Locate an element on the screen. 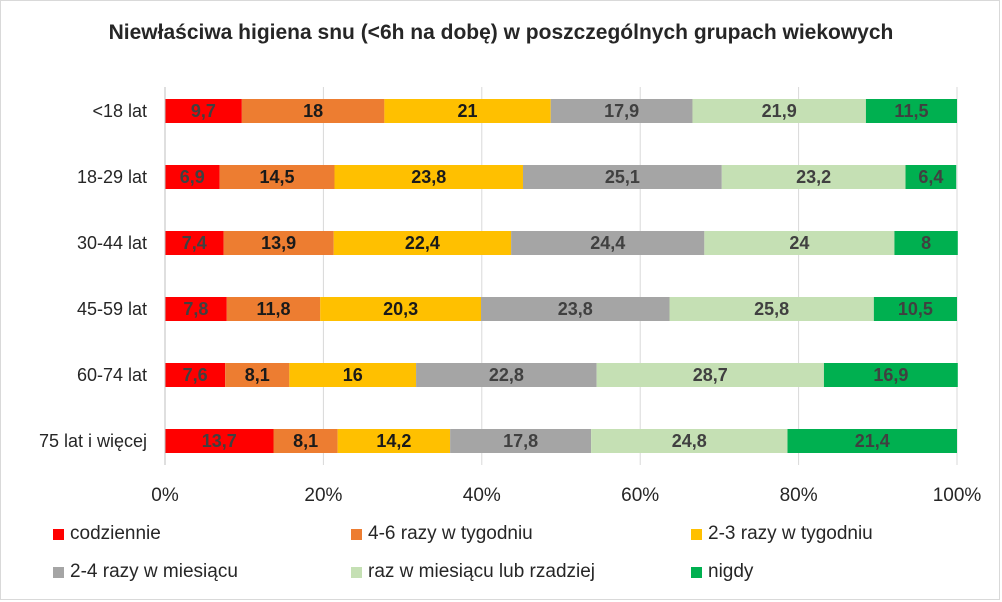 The image size is (1002, 602). legend-label: codziennie is located at coordinates (115, 533).